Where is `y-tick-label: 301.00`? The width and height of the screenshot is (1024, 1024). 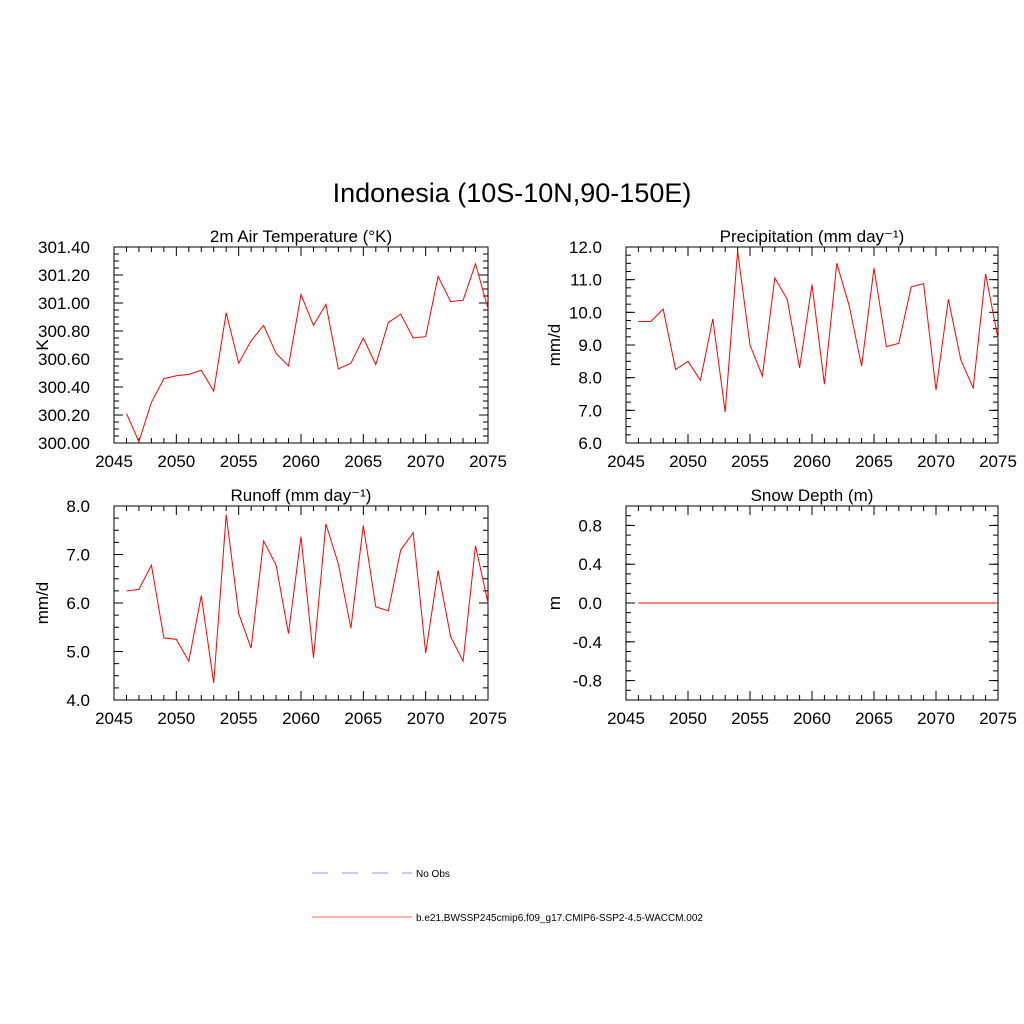
y-tick-label: 301.00 is located at coordinates (64, 303).